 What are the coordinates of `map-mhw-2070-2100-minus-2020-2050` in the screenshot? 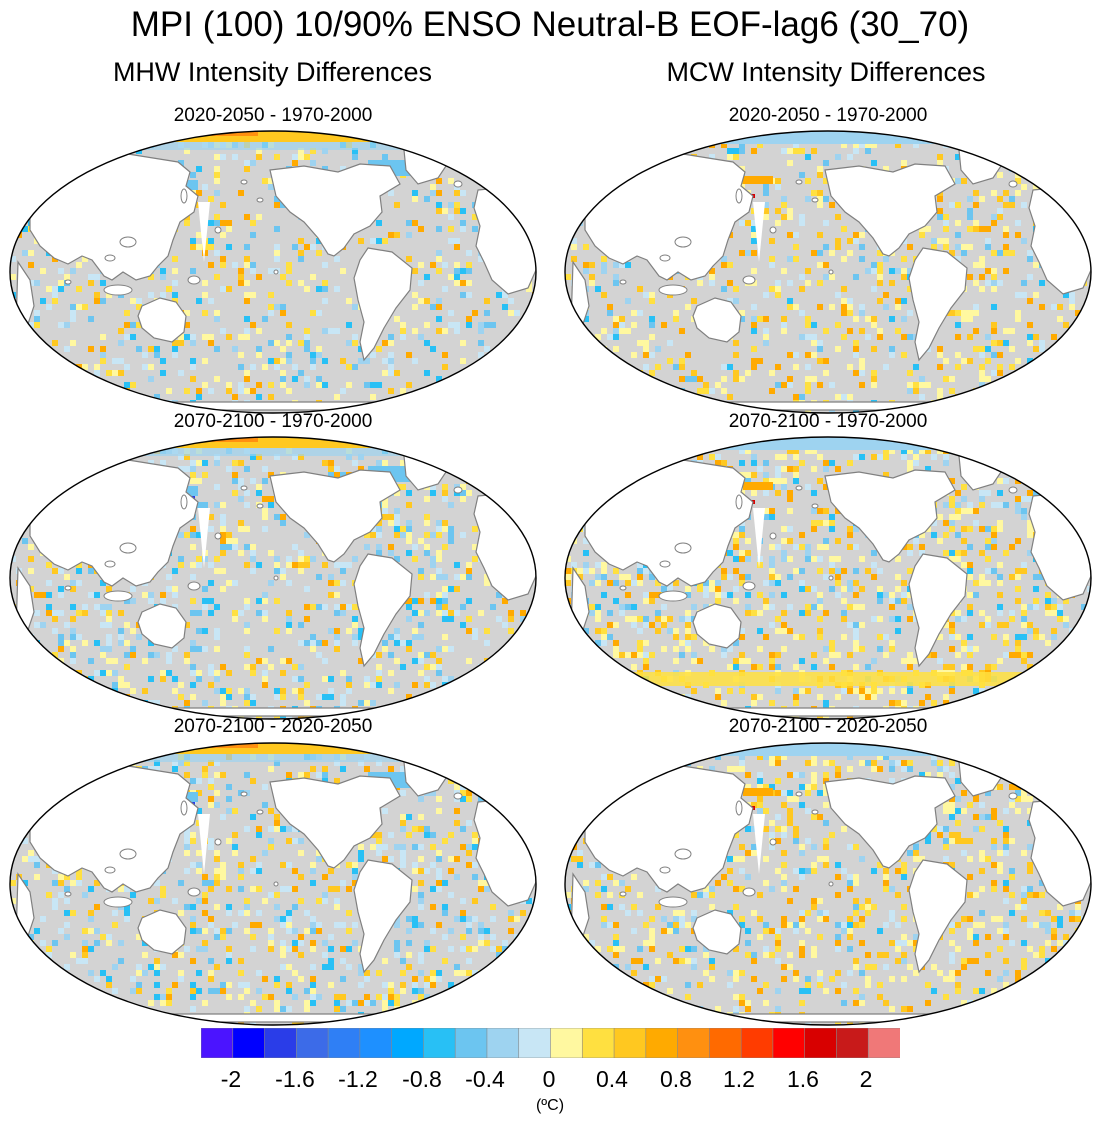 It's located at (273, 884).